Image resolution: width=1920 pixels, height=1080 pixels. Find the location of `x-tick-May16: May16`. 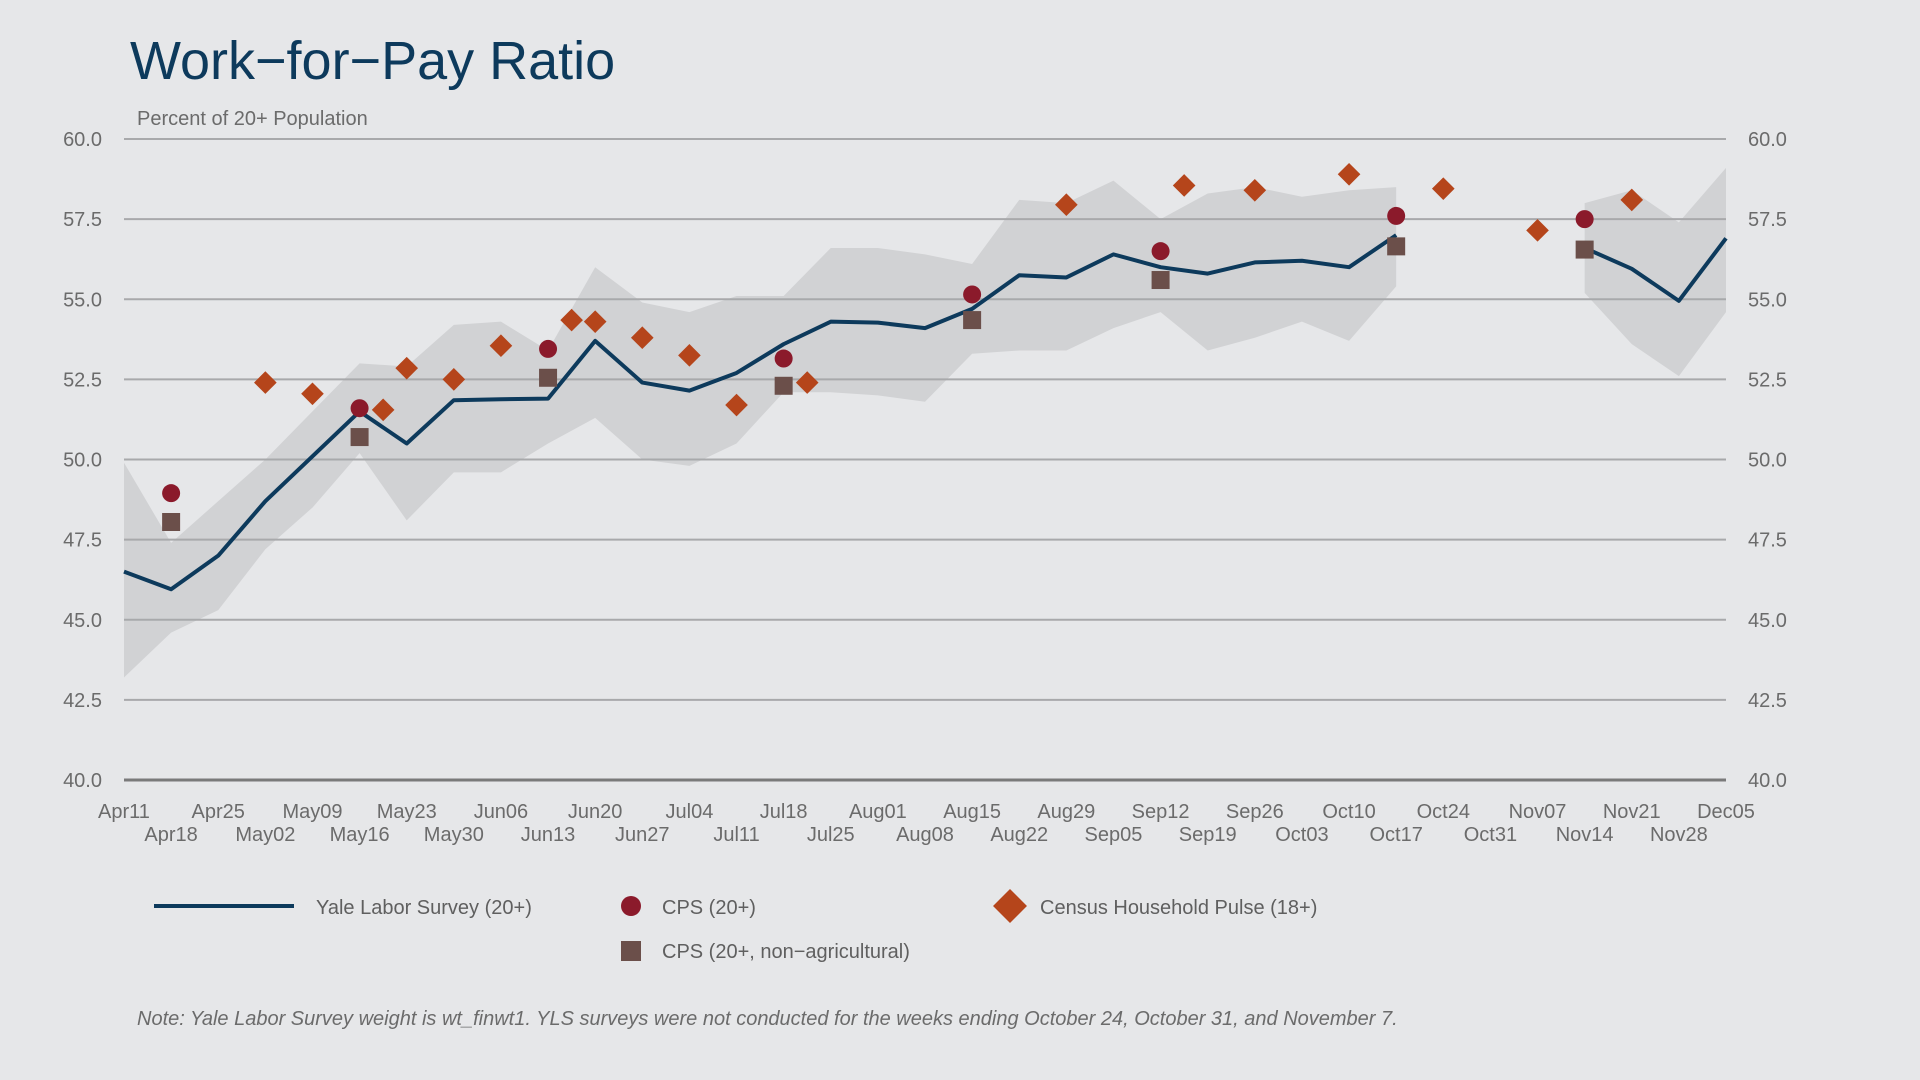

x-tick-May16: May16 is located at coordinates (360, 835).